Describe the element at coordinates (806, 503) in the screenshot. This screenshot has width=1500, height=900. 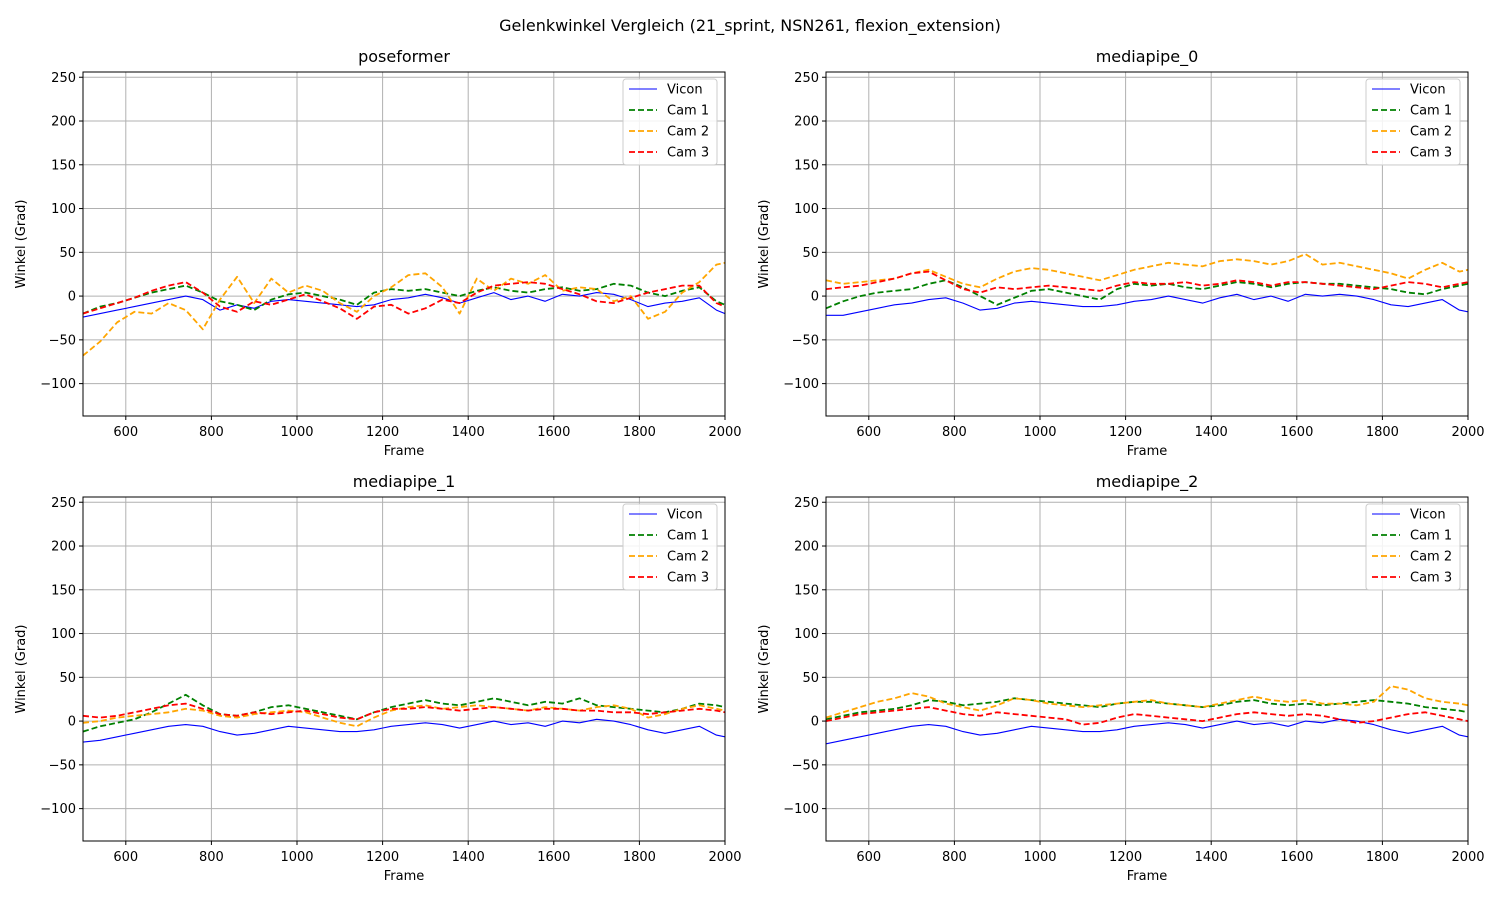
I see `y-tick-label: 250` at that location.